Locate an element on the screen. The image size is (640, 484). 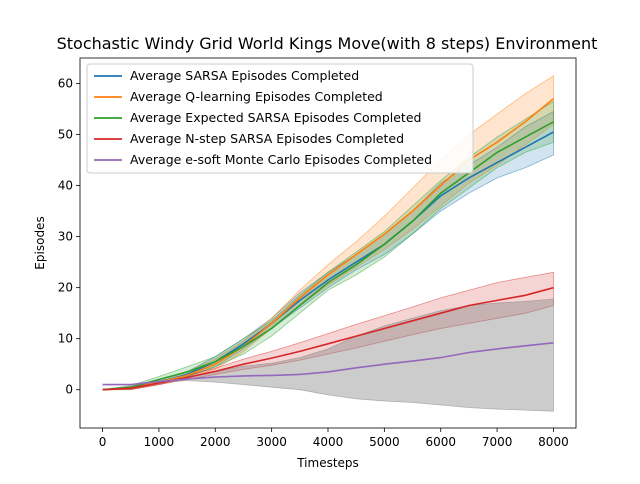
x-tick-label: 2000 is located at coordinates (215, 442).